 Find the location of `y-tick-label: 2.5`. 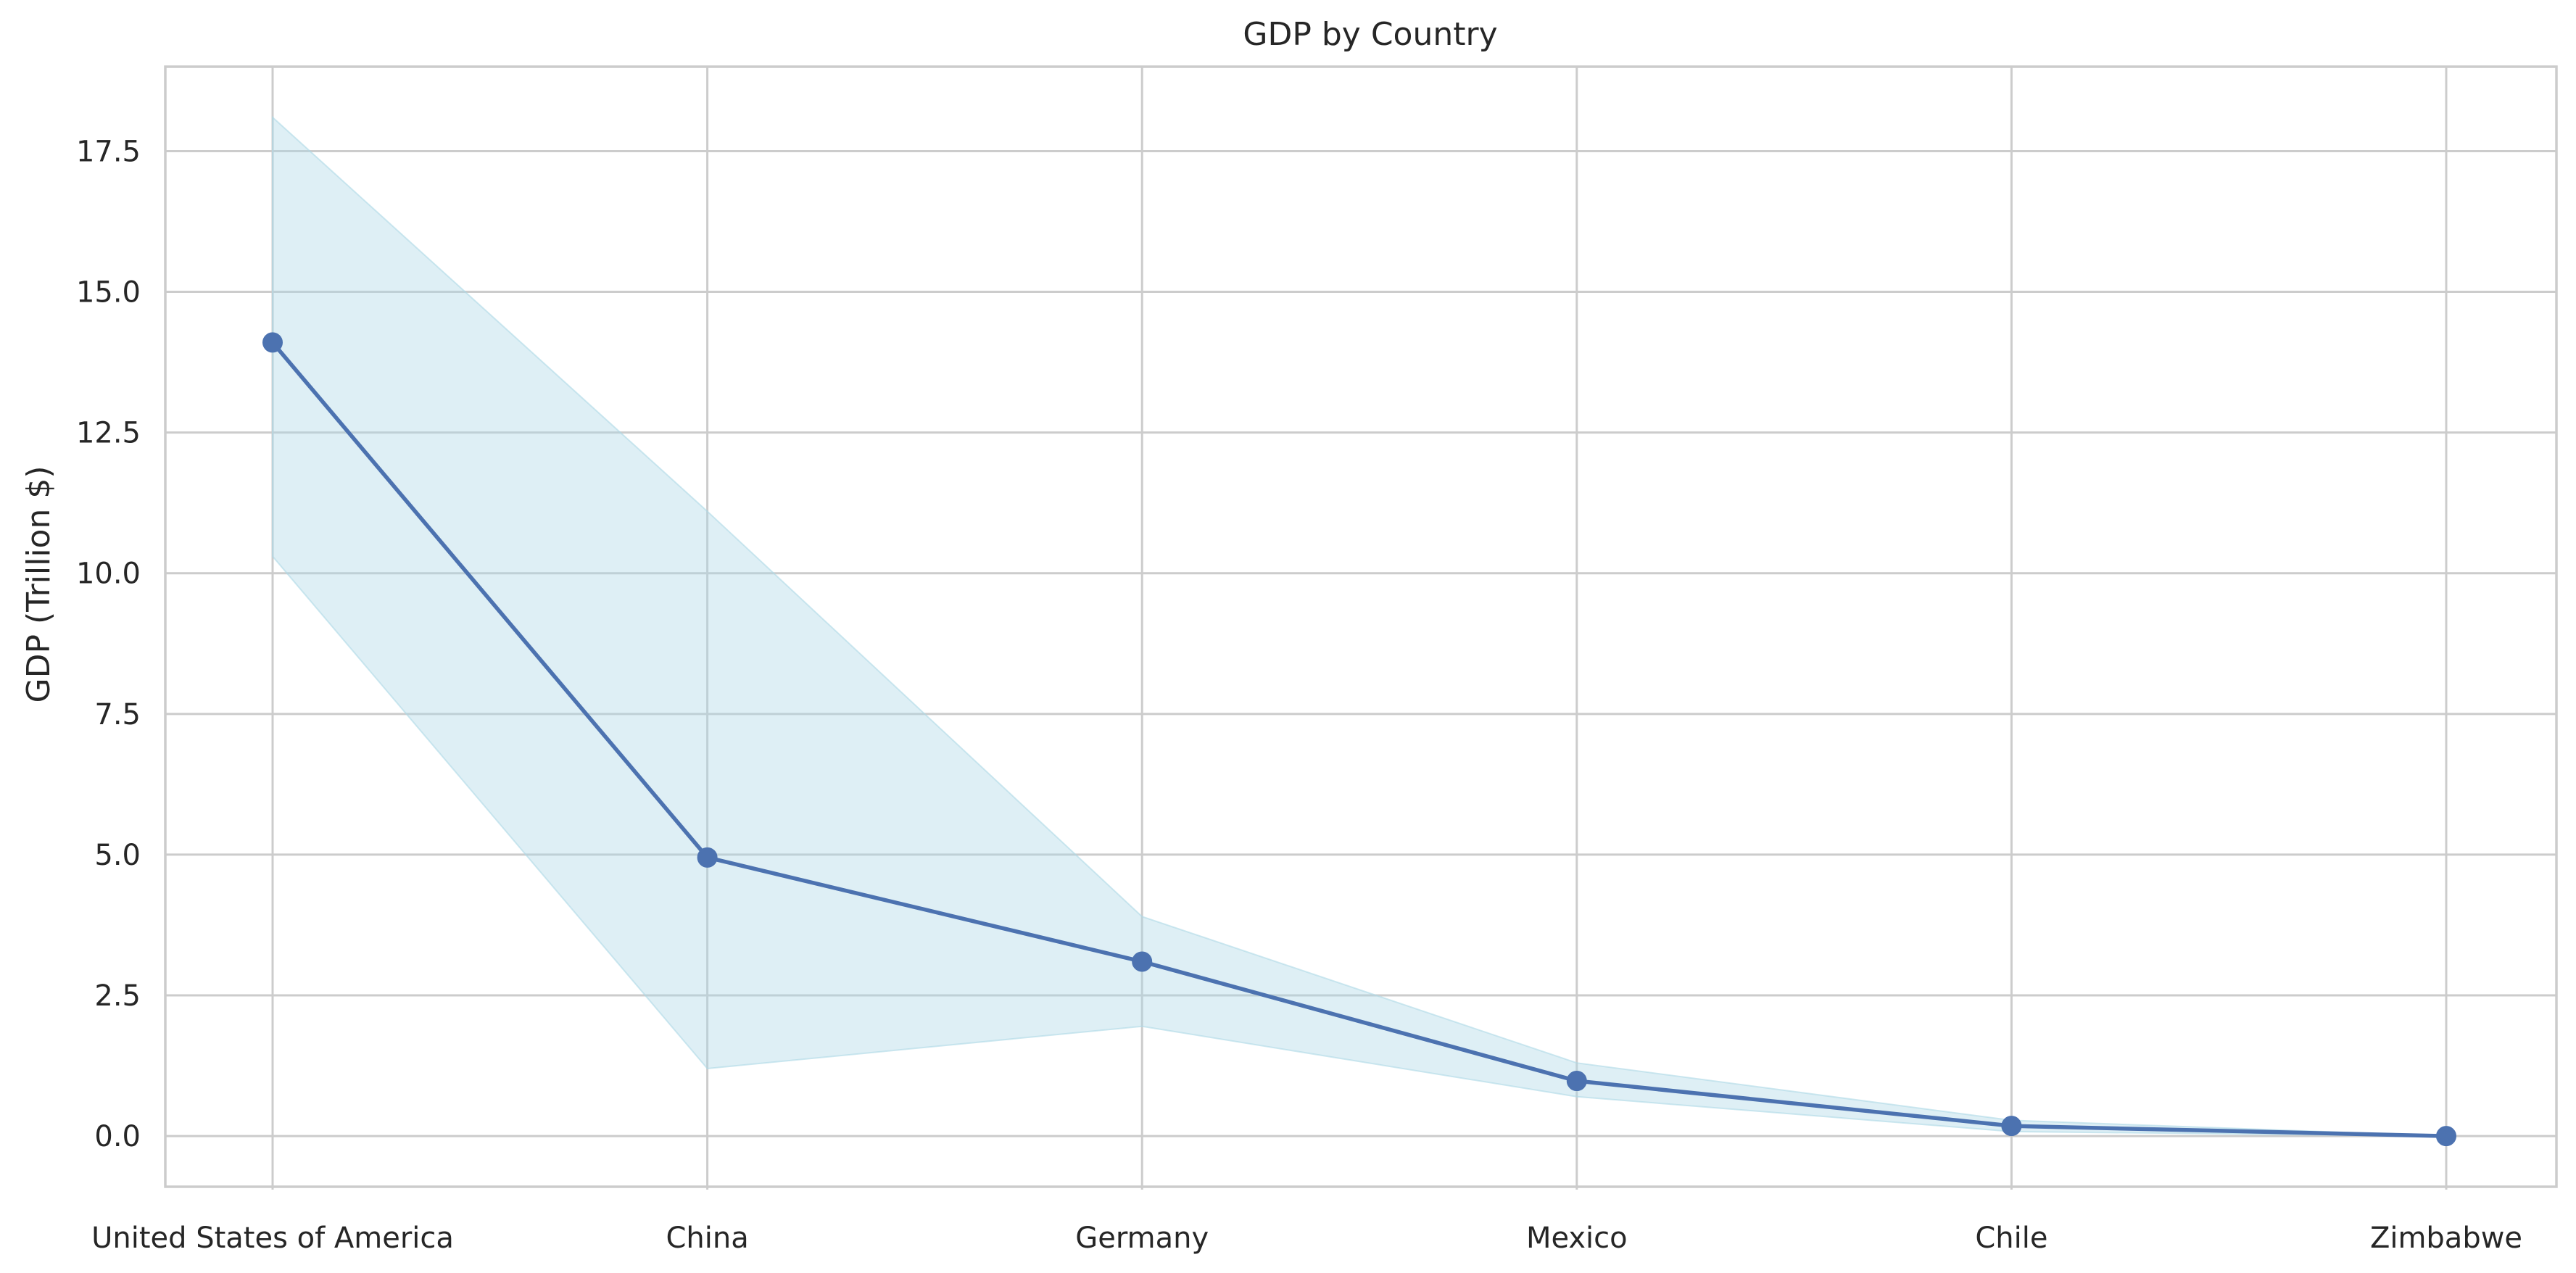

y-tick-label: 2.5 is located at coordinates (117, 996).